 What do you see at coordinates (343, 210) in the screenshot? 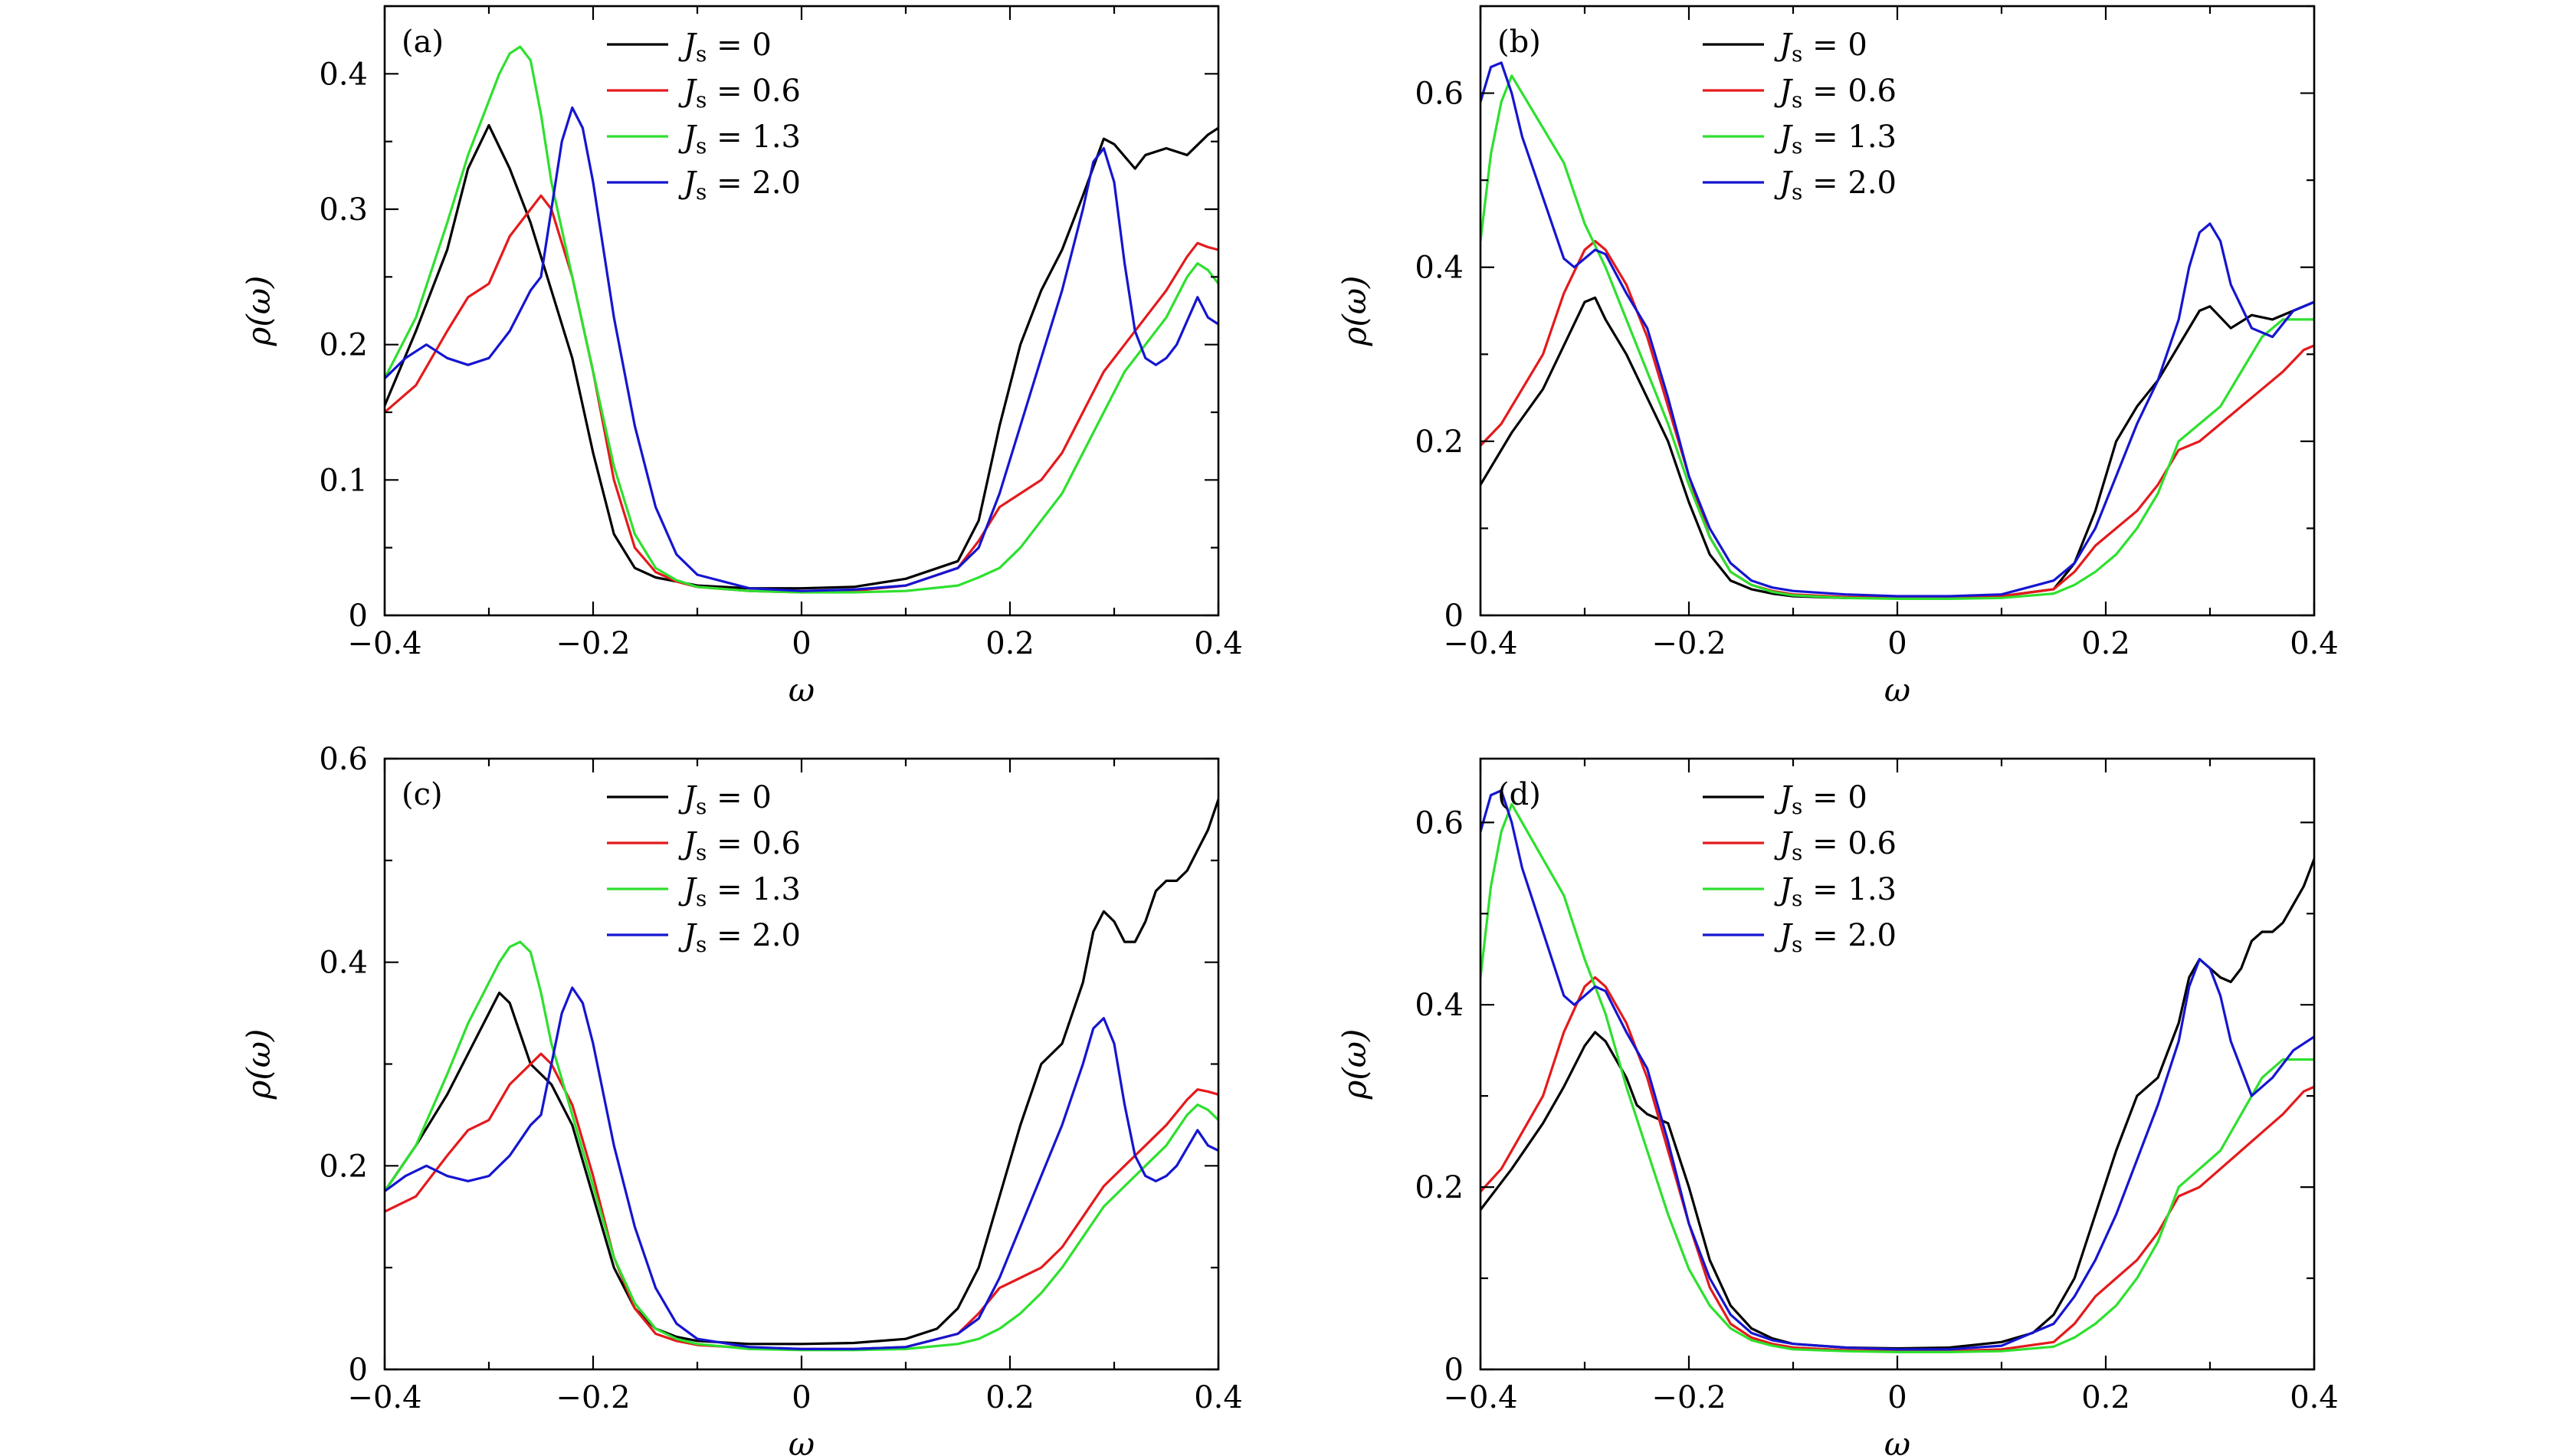
I see `y-tick-label: 0.3` at bounding box center [343, 210].